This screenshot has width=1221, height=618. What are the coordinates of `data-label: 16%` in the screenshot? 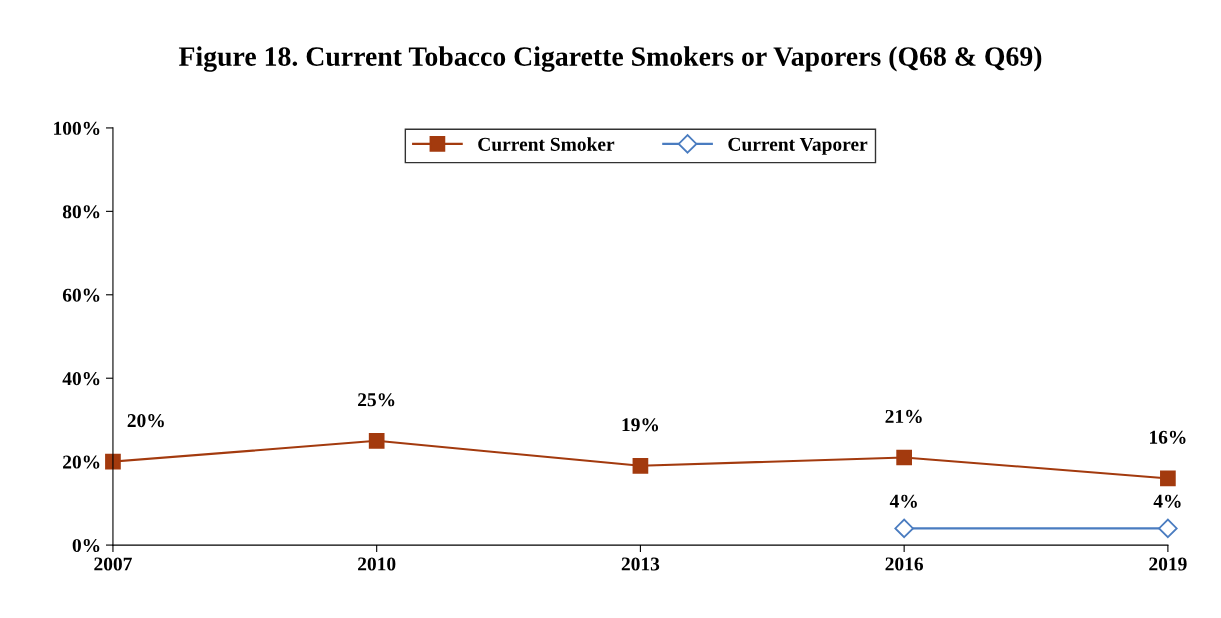 It's located at (1168, 437).